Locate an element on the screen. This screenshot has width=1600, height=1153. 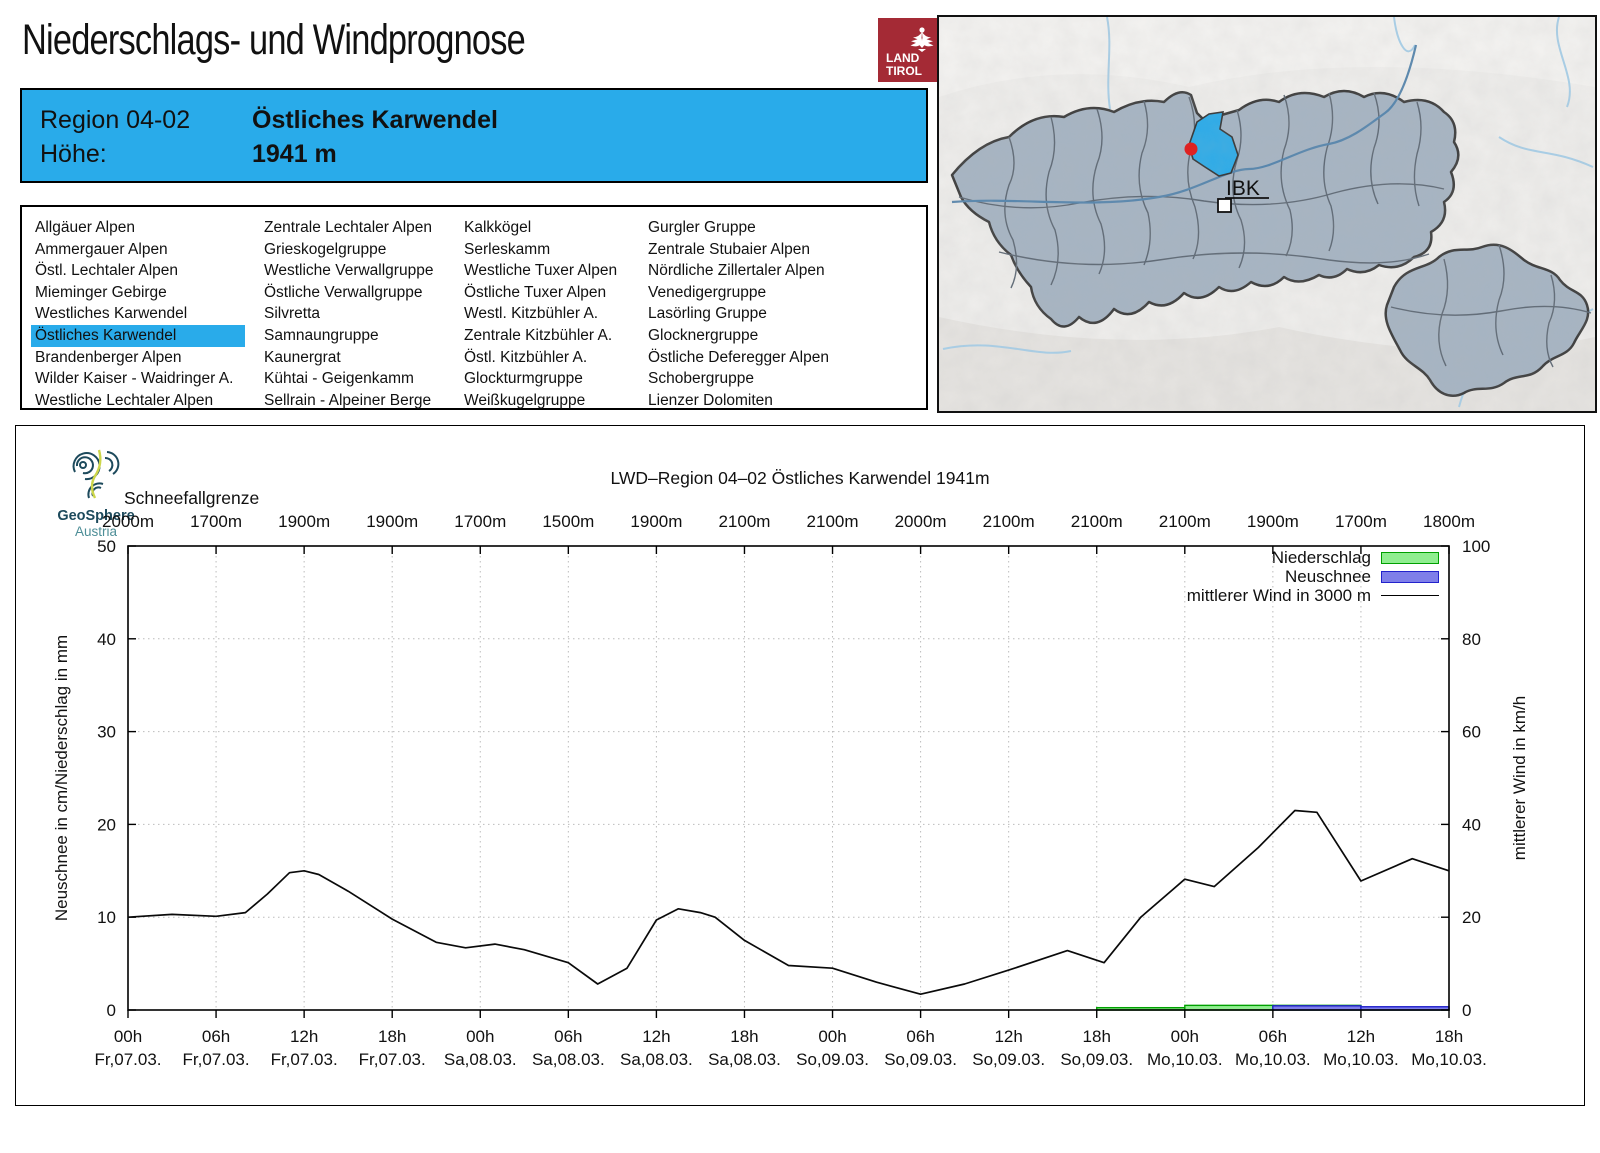
region-list-item: Brandenberger Alpen is located at coordinates (108, 357).